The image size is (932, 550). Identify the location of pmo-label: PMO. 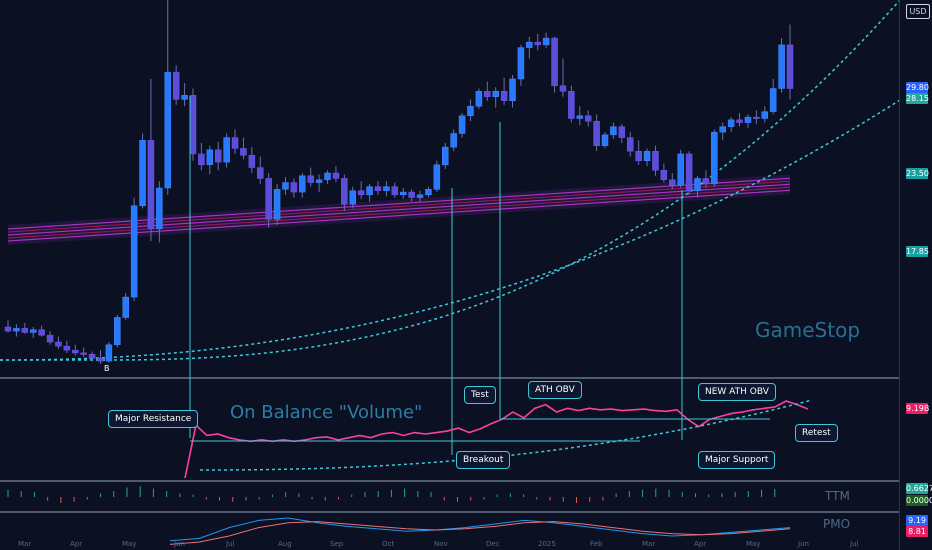
(837, 524).